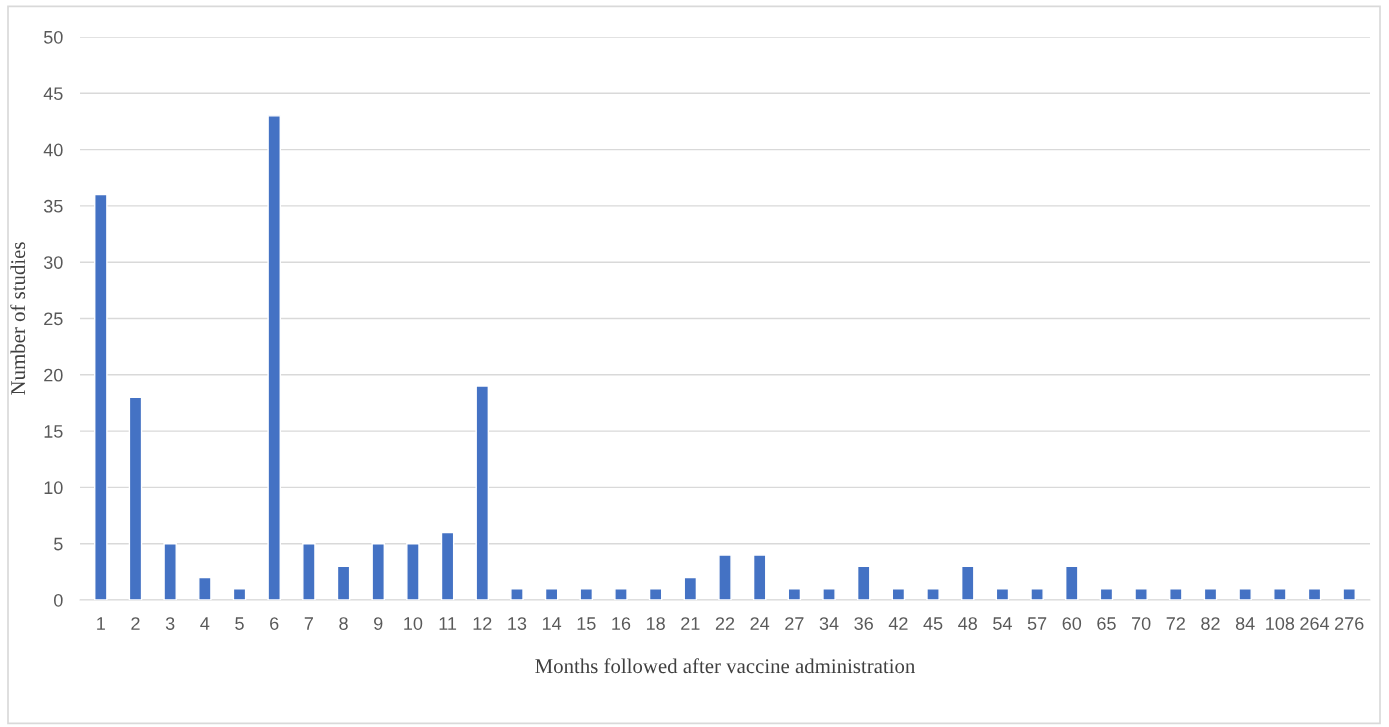 The image size is (1389, 727). Describe the element at coordinates (448, 623) in the screenshot. I see `x-tick-label: 11` at that location.